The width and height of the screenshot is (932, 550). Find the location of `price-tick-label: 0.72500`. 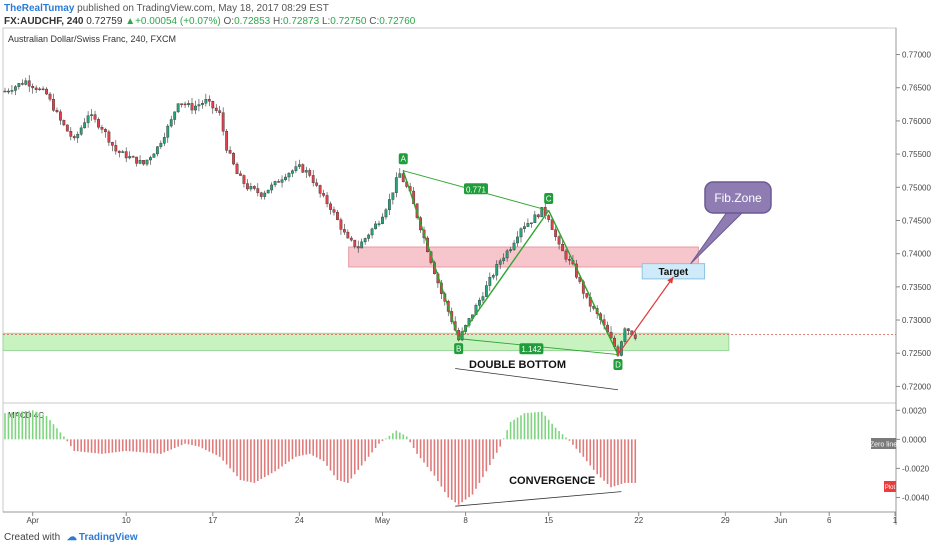

price-tick-label: 0.72500 is located at coordinates (916, 353).